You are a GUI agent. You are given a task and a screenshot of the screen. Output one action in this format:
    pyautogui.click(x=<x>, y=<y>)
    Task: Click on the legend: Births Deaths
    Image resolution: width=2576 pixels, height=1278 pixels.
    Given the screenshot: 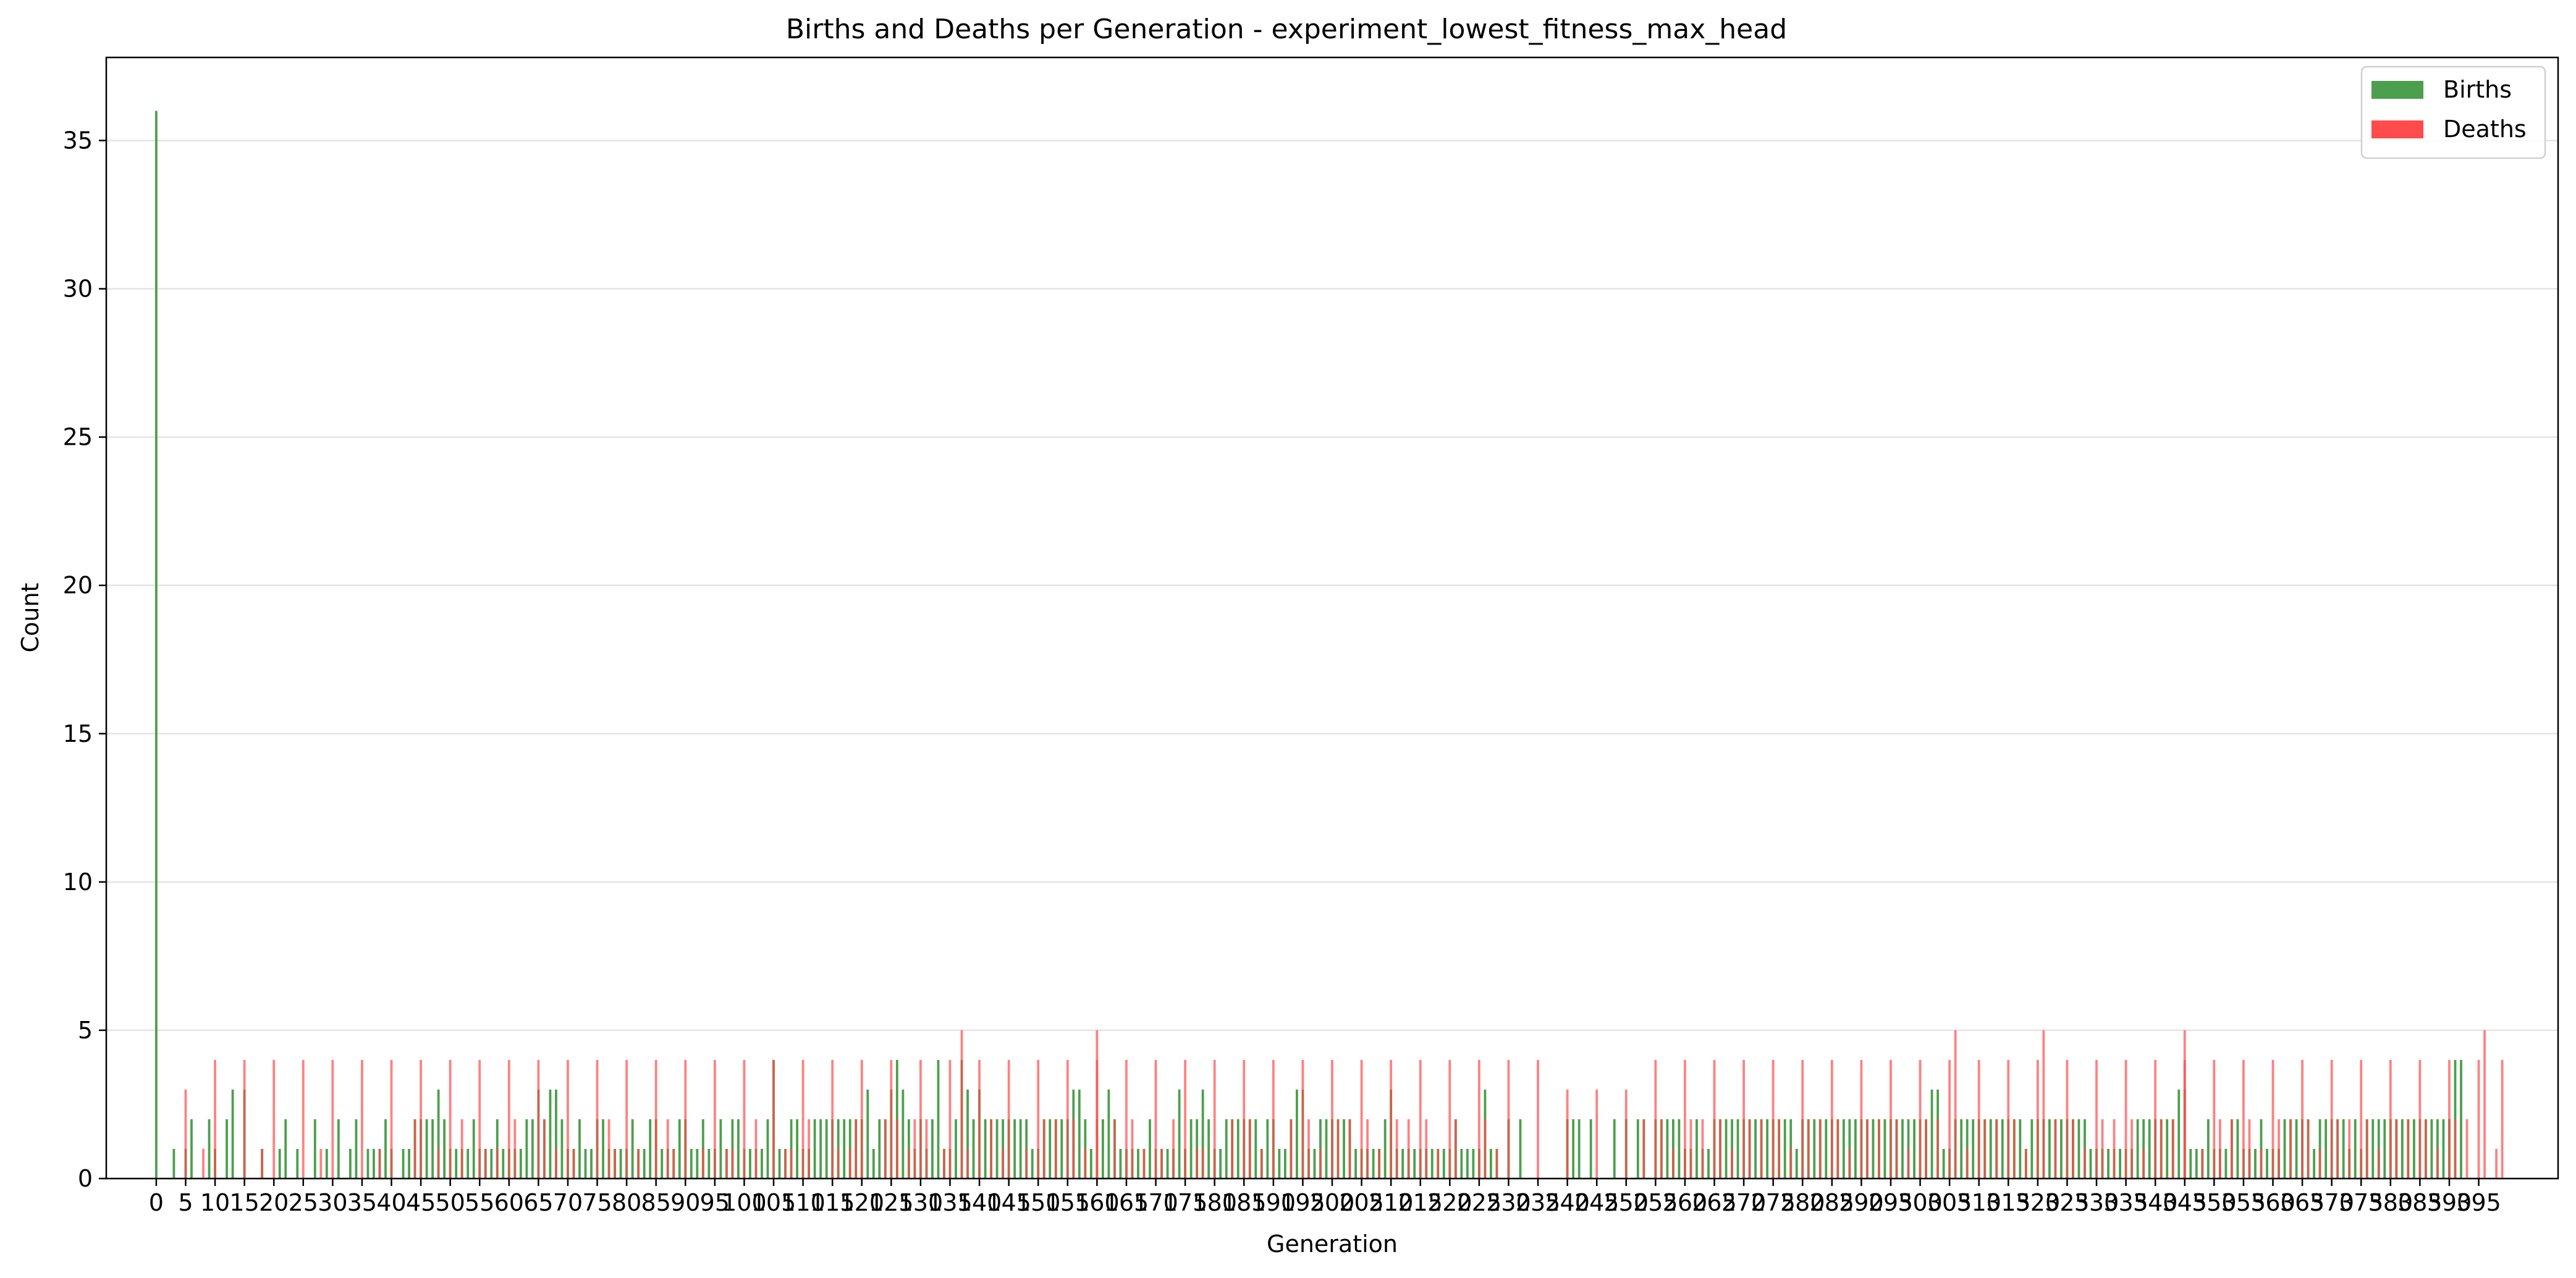 What is the action you would take?
    pyautogui.click(x=2453, y=112)
    